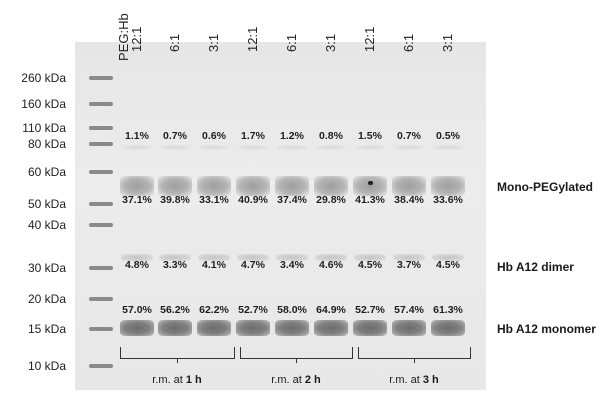 The image size is (603, 394). I want to click on pct-dimer: 3.4%, so click(292, 265).